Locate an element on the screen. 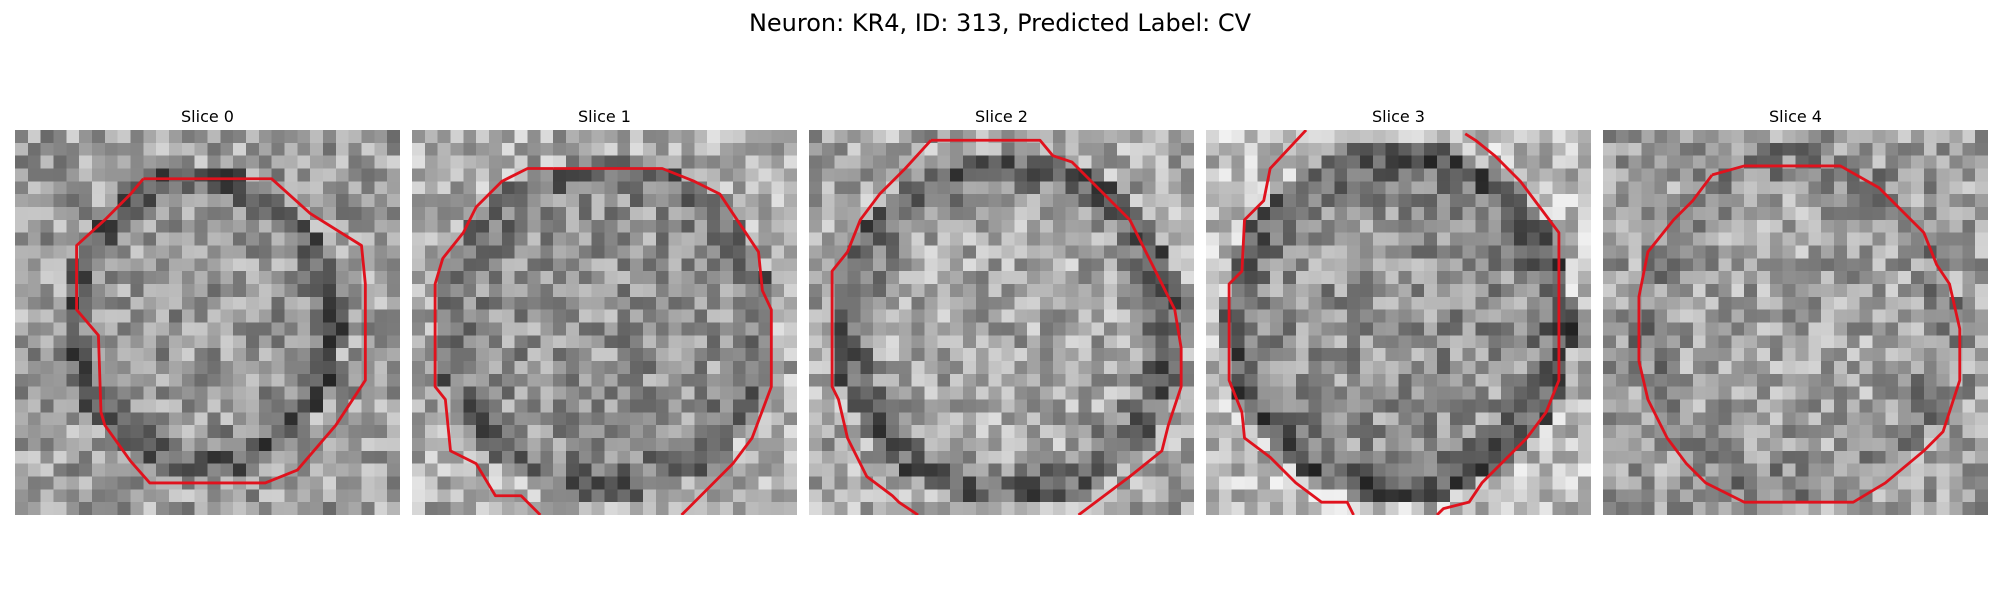  slice-panel-1: Slice 1 is located at coordinates (604, 310).